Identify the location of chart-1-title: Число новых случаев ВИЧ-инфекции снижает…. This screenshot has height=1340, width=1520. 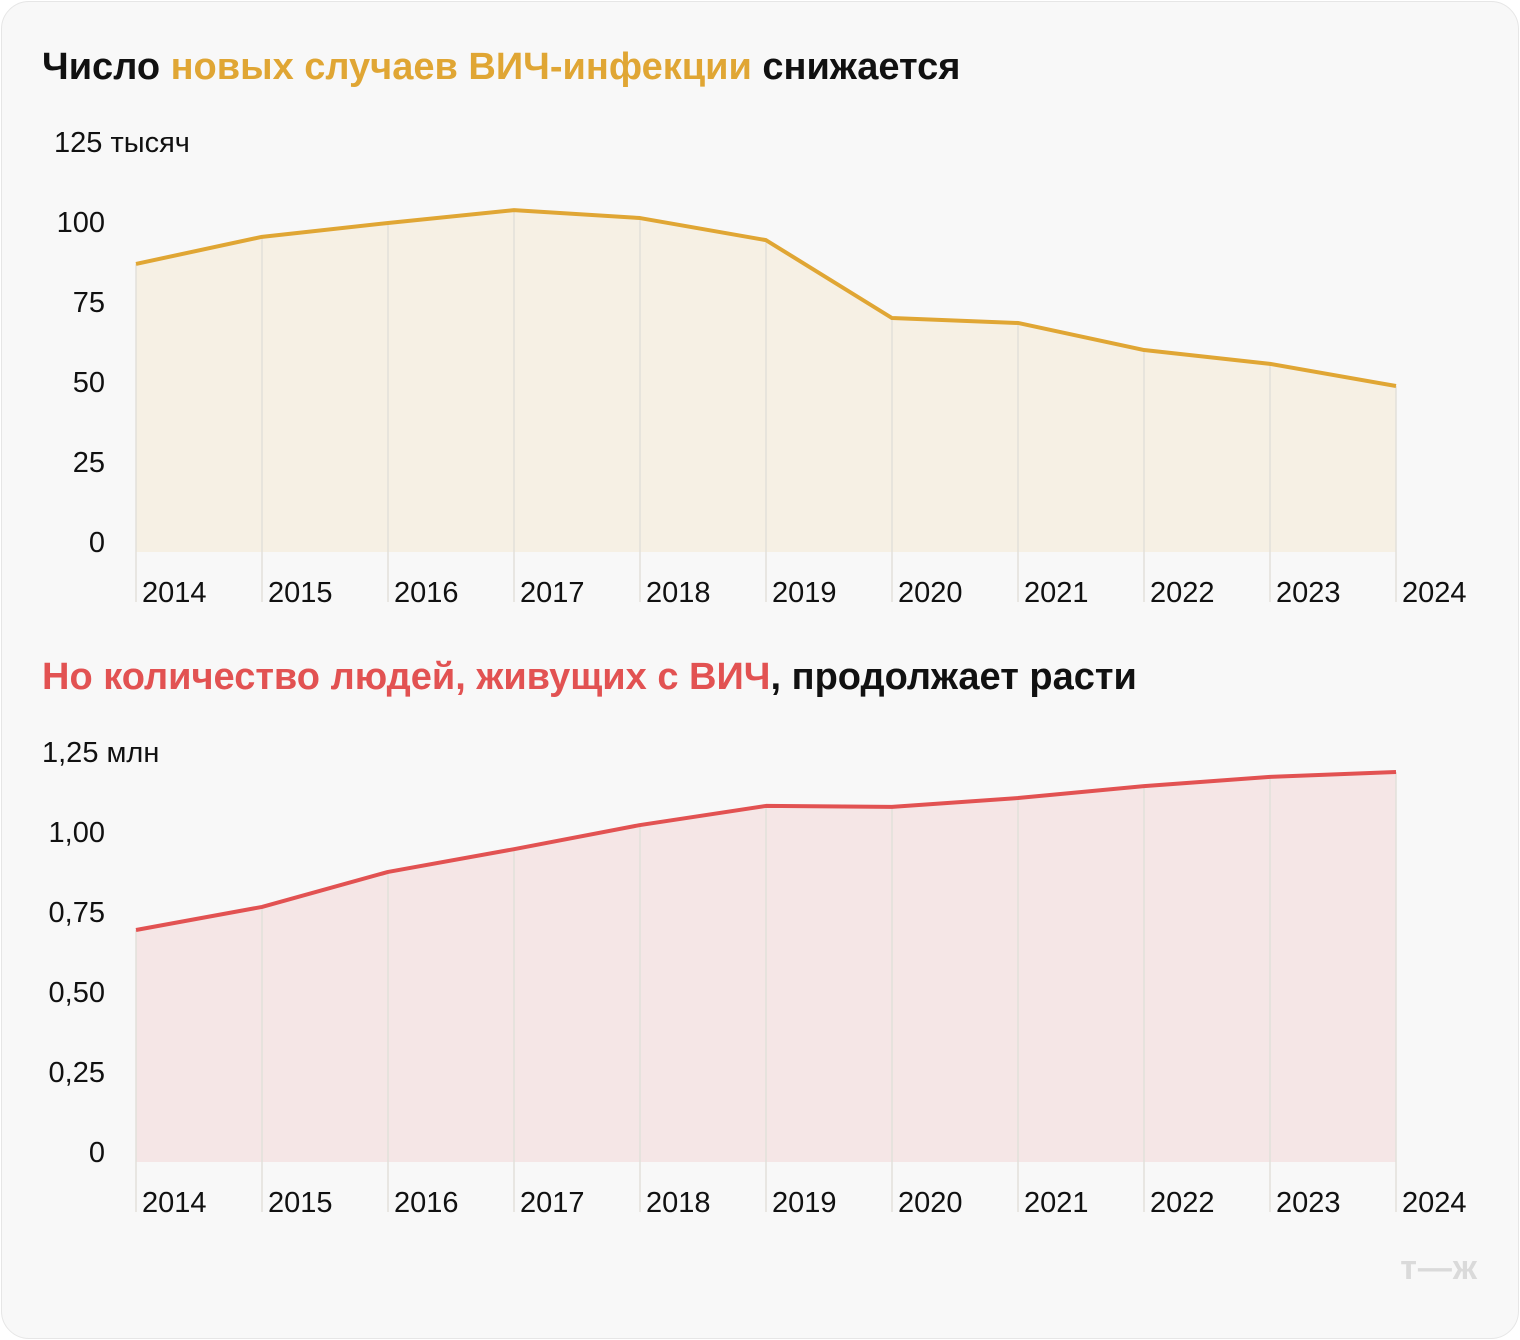
(501, 67).